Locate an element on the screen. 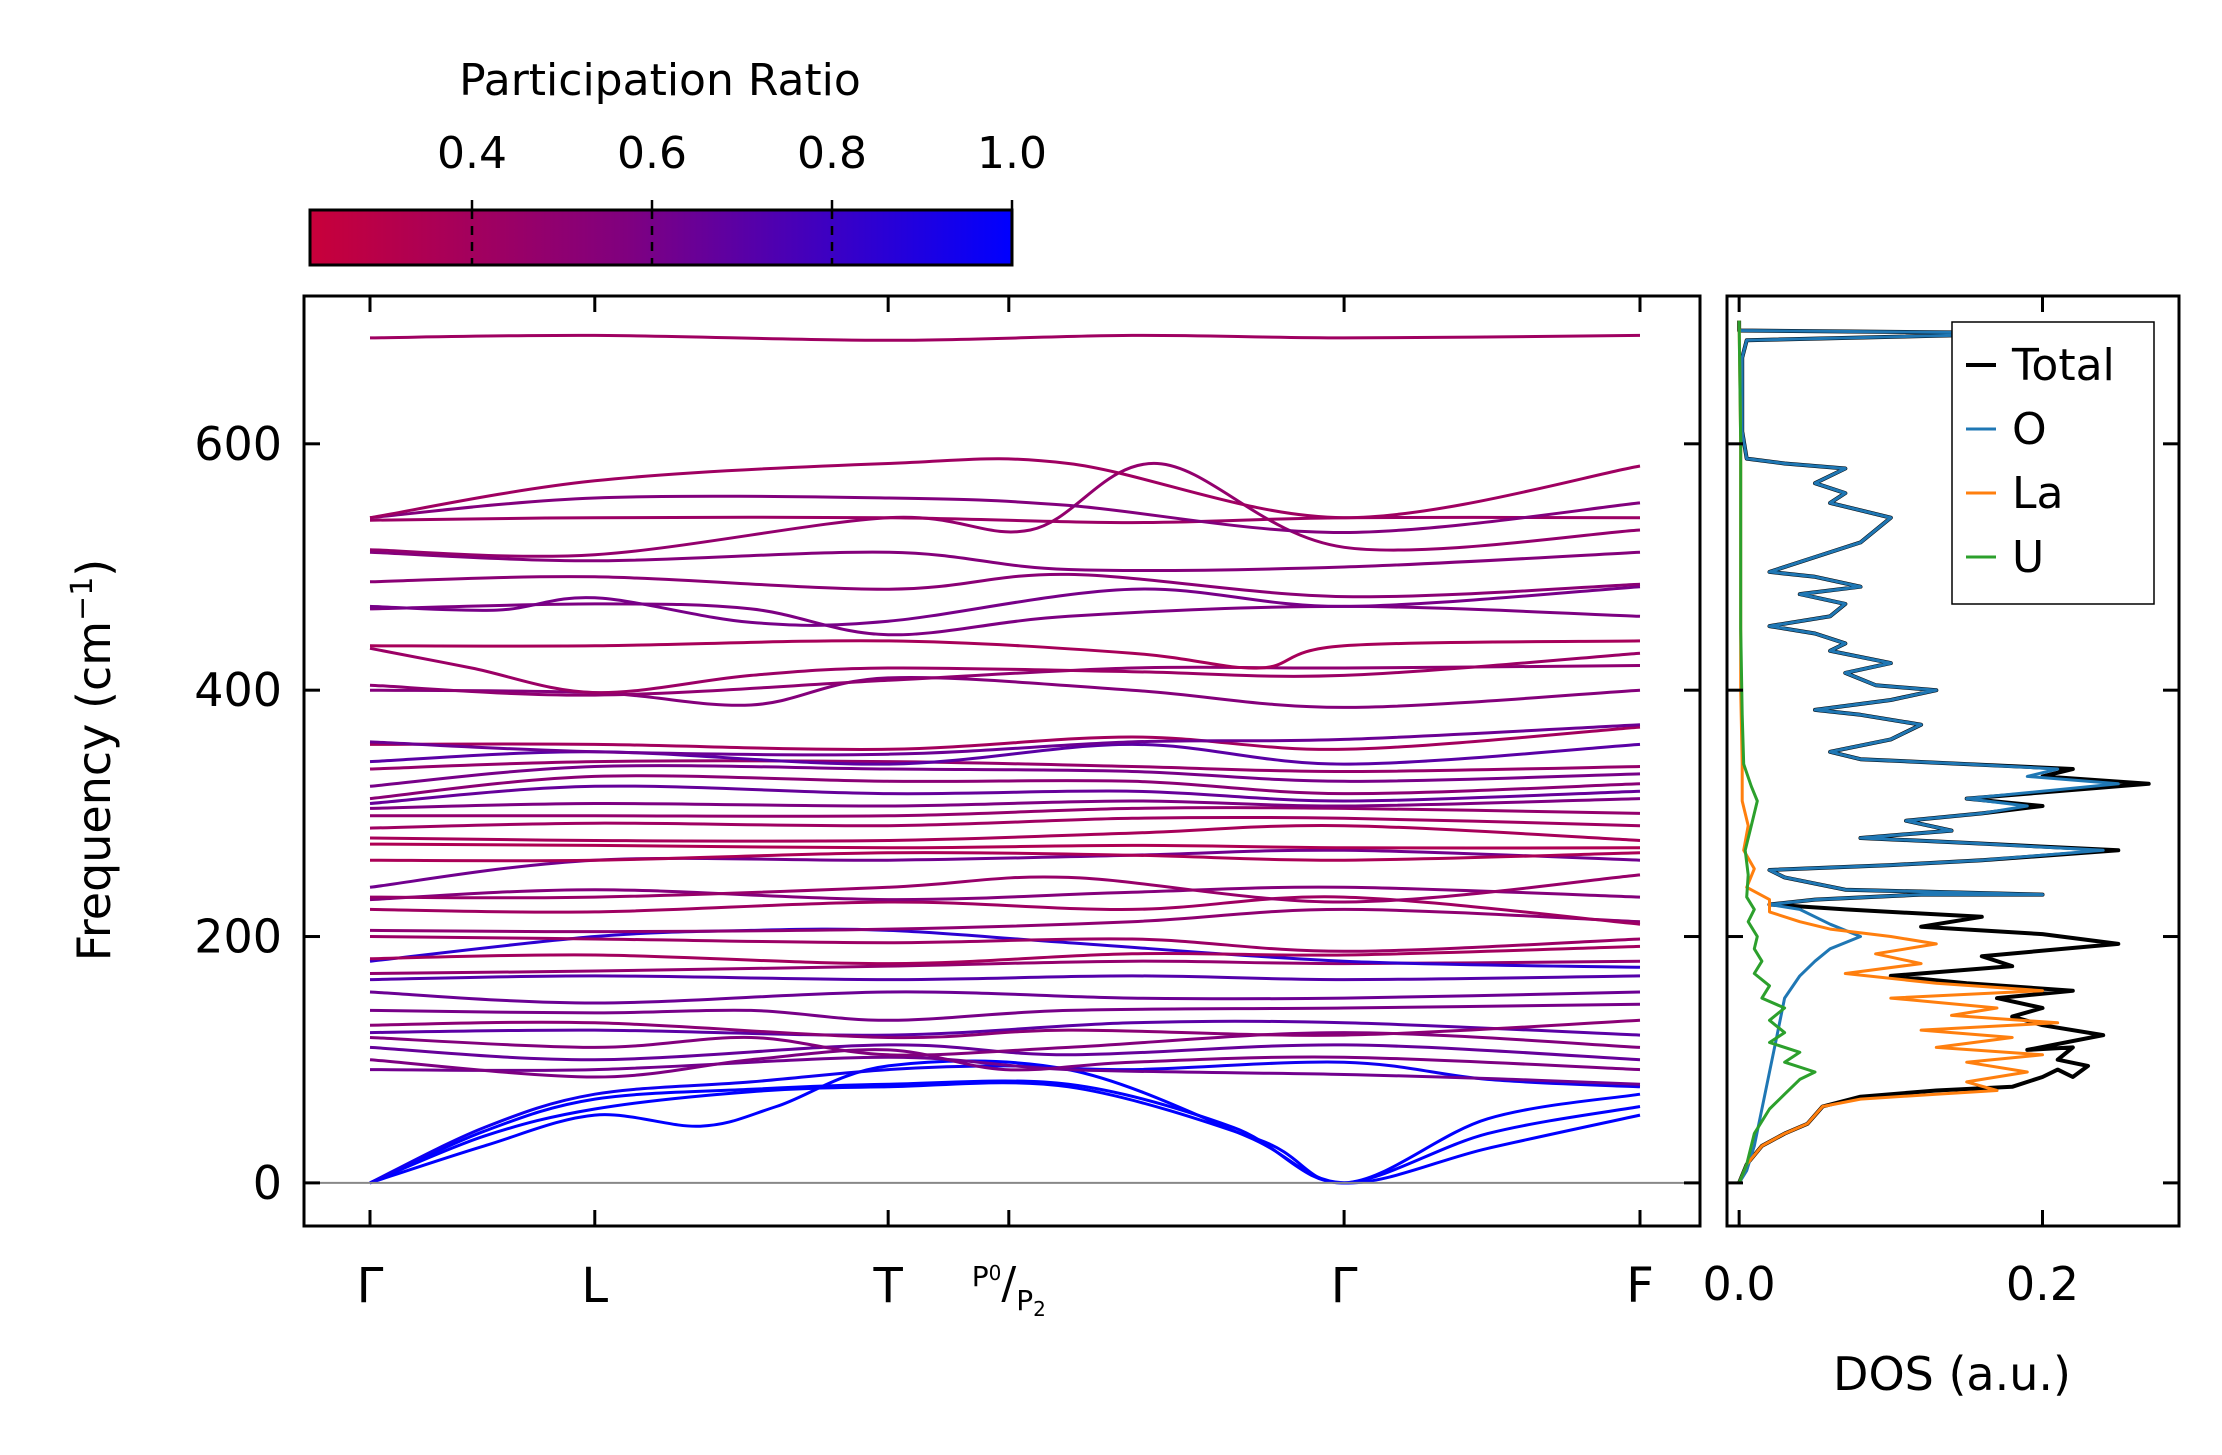 This screenshot has height=1455, width=2222. dos-legend: Total O La U is located at coordinates (2053, 463).